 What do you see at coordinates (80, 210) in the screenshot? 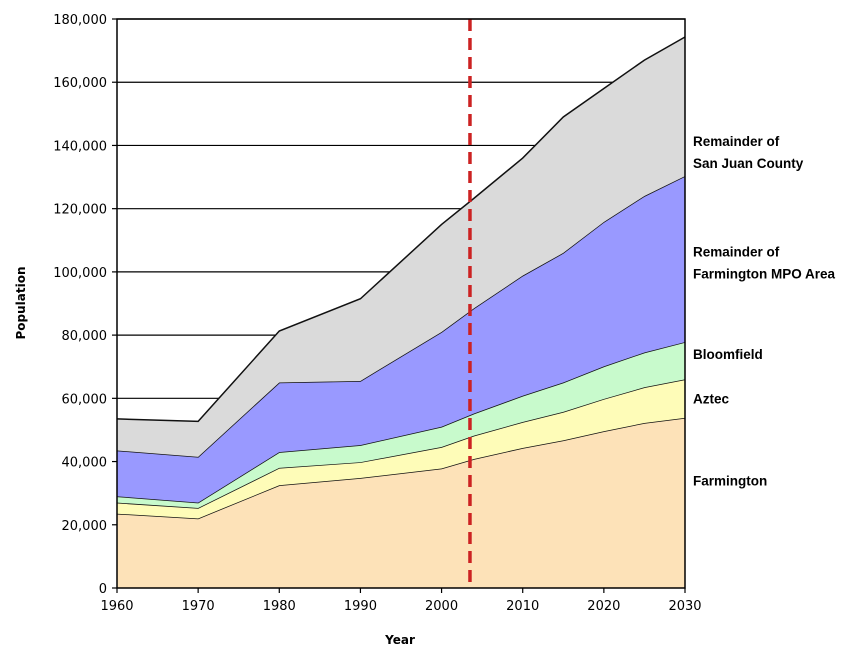
I see `y-tick-label: 120,000` at bounding box center [80, 210].